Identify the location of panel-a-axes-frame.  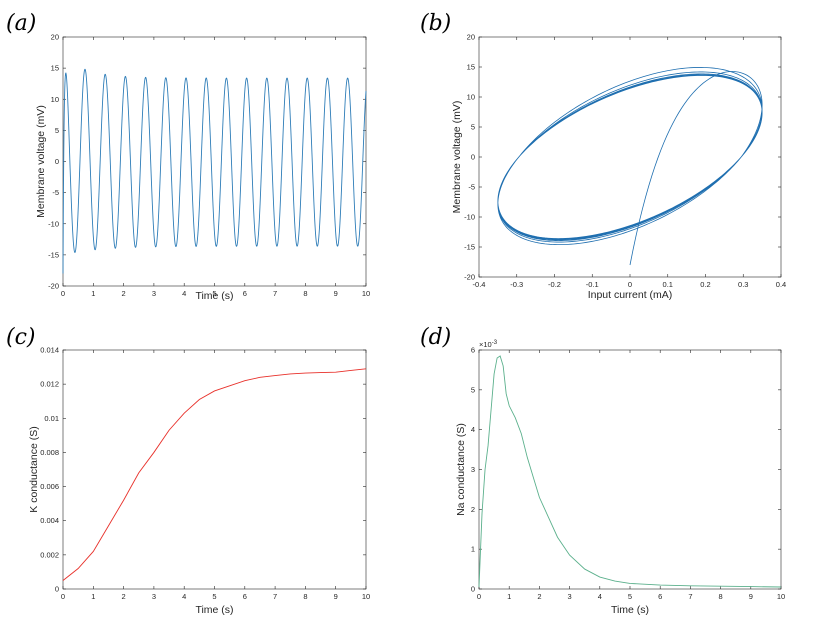
(214, 161).